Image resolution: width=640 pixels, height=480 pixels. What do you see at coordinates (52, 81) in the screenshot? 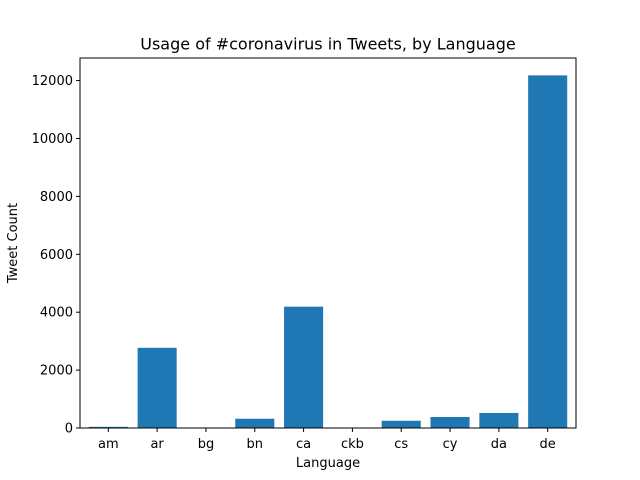
I see `y-tick-label: 12000` at bounding box center [52, 81].